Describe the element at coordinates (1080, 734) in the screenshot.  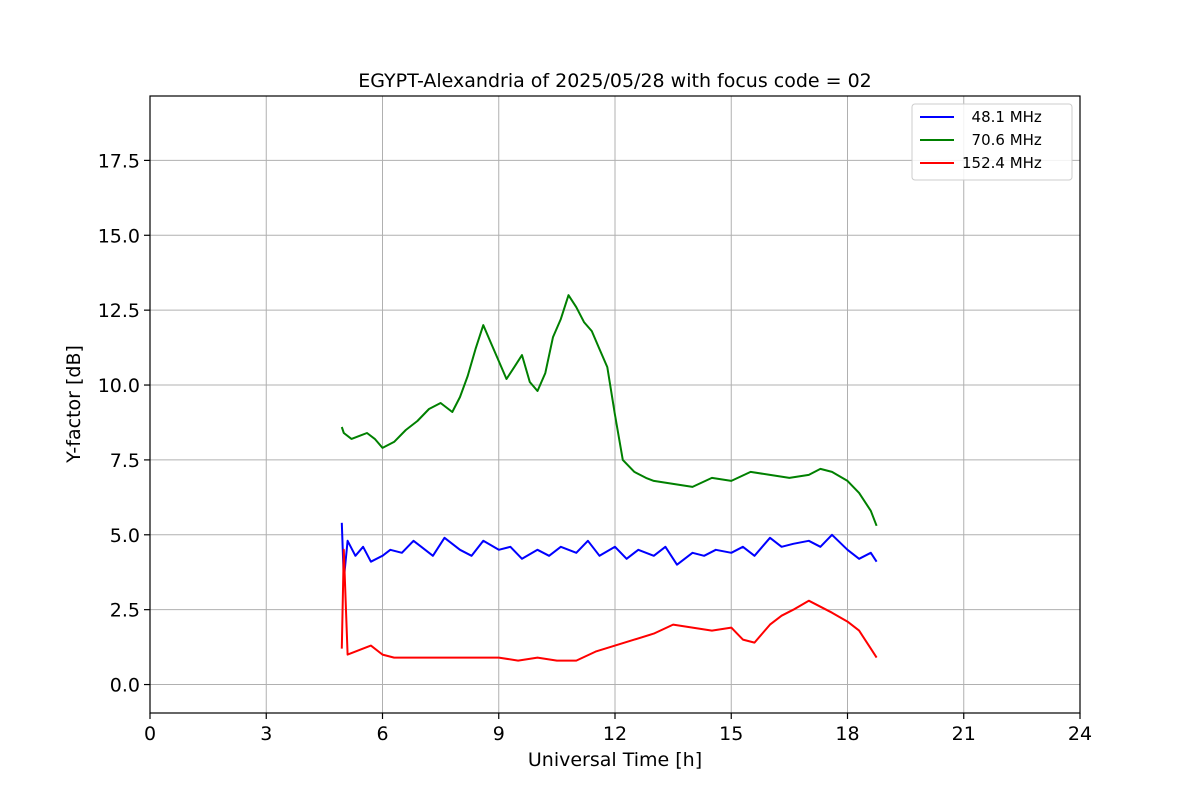
I see `x-tick-label: 24` at that location.